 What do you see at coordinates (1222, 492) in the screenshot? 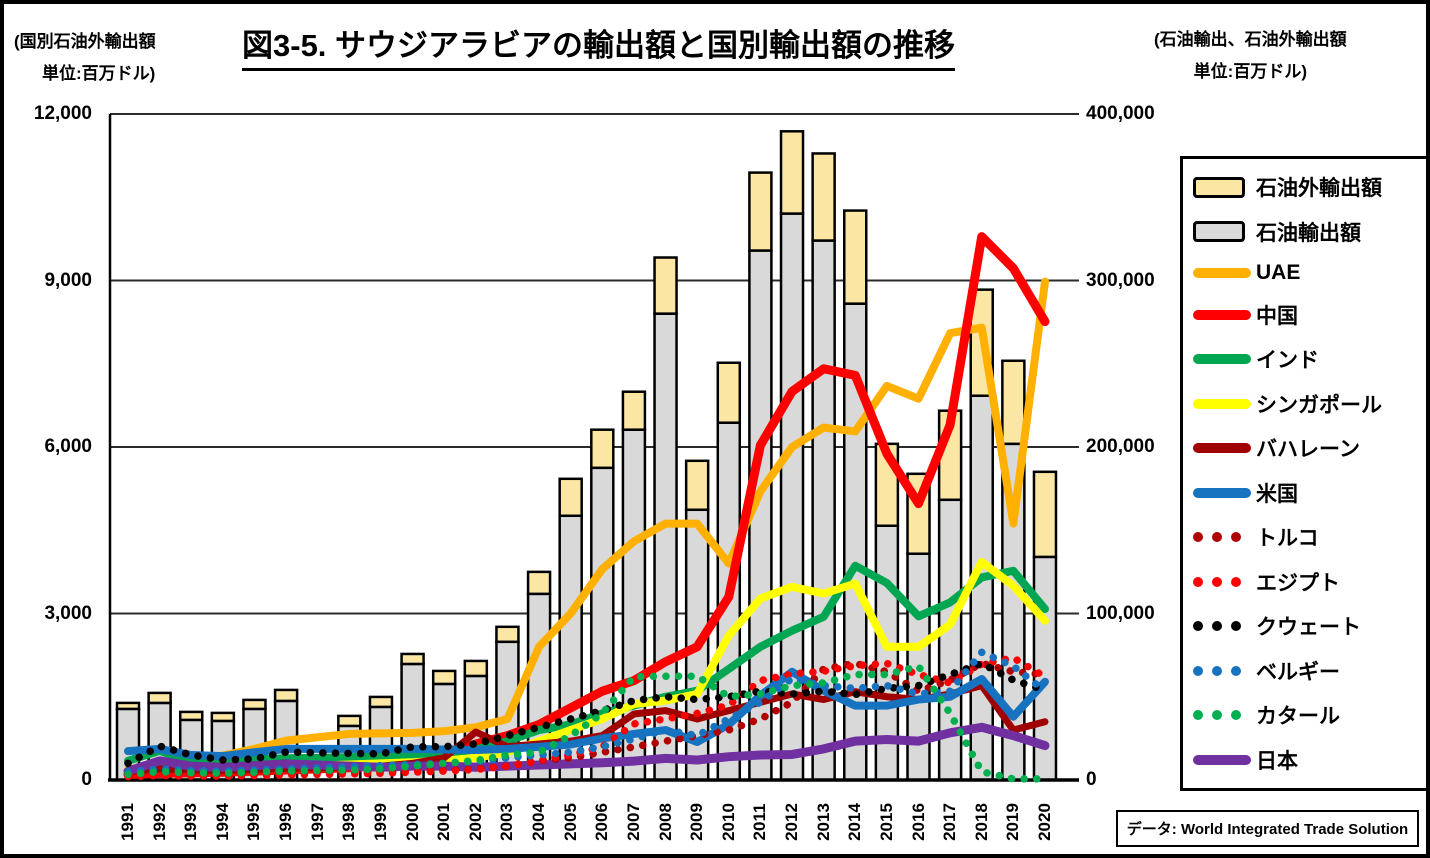
I see `legend-swatch-usa` at bounding box center [1222, 492].